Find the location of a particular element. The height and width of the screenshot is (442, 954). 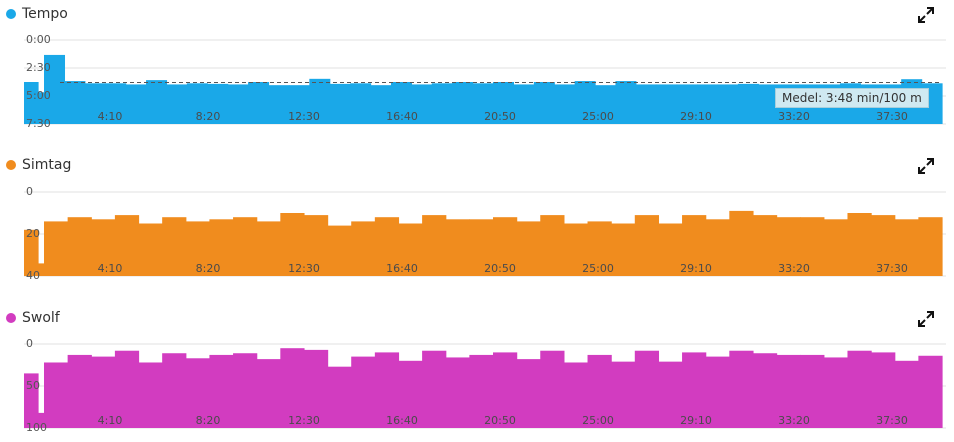

x-tick-label: 16:40 is located at coordinates (402, 420).